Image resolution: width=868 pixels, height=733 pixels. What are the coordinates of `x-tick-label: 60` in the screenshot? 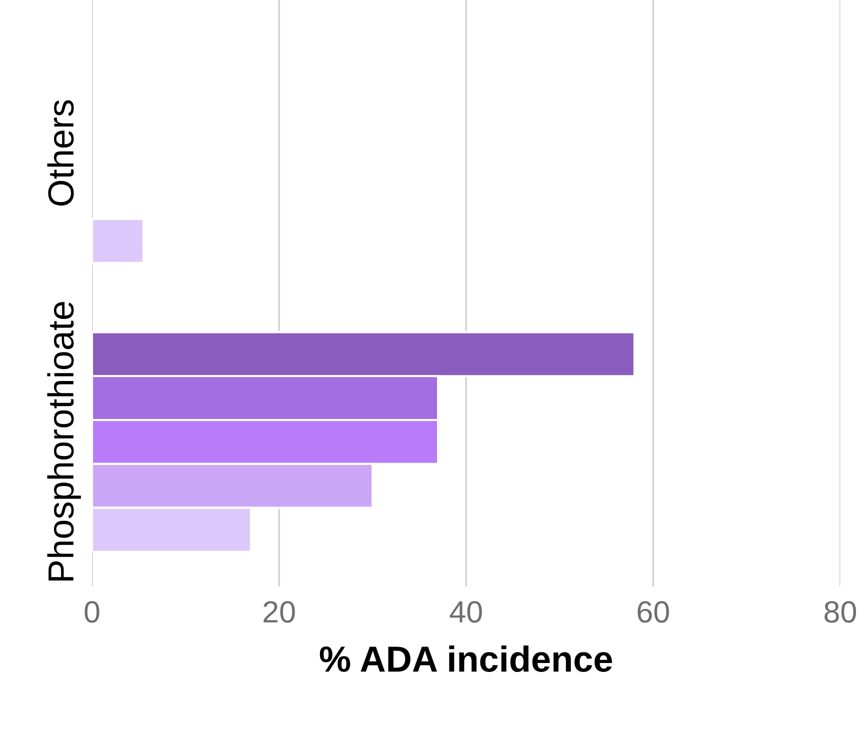 It's located at (653, 612).